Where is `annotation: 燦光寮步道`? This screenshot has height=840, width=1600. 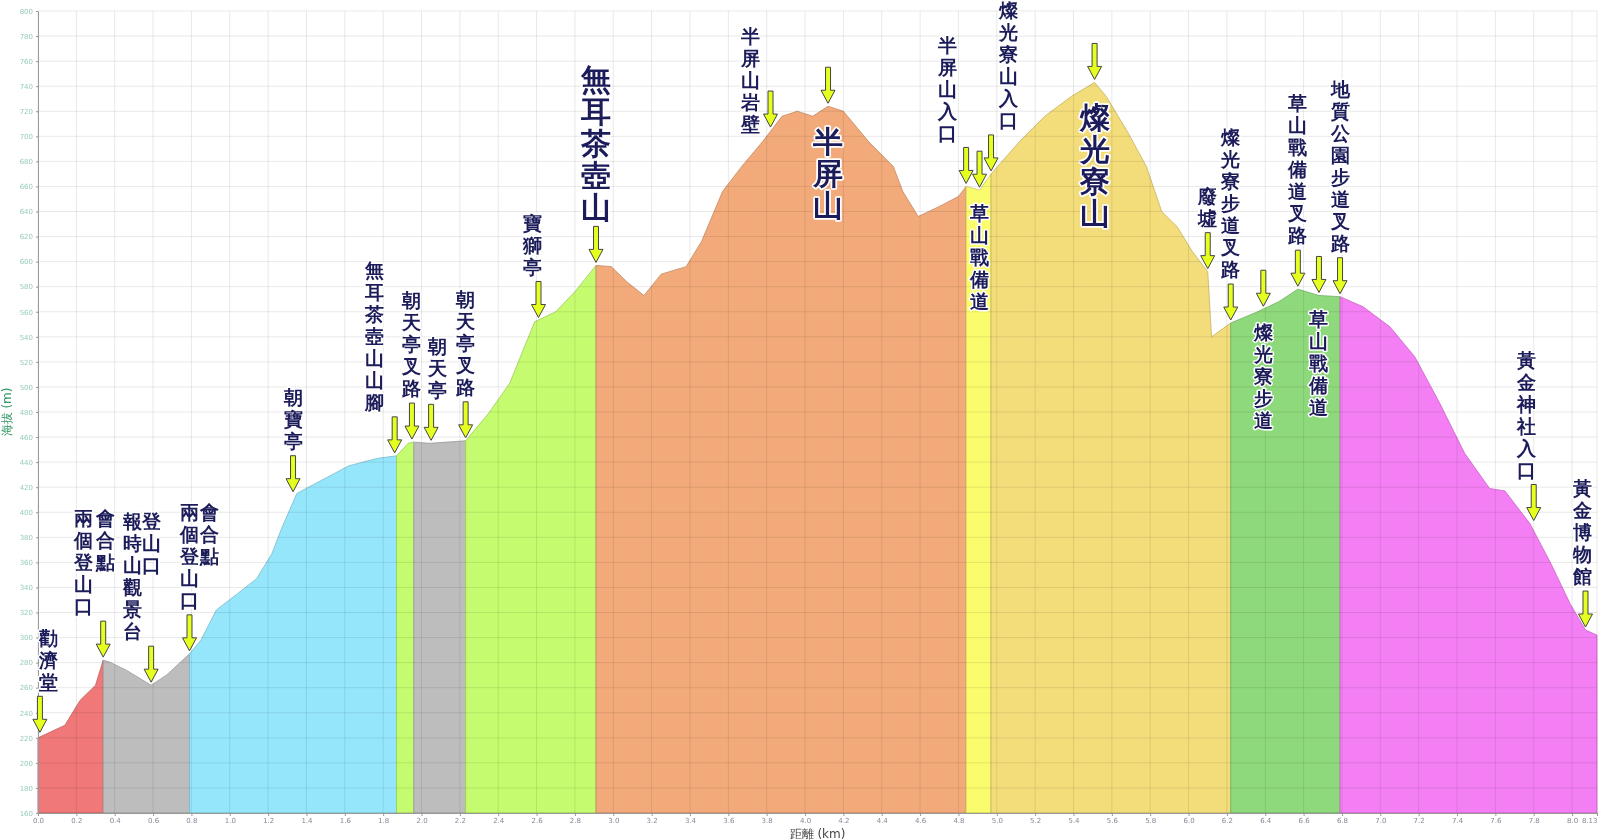
annotation: 燦光寮步道 is located at coordinates (1263, 376).